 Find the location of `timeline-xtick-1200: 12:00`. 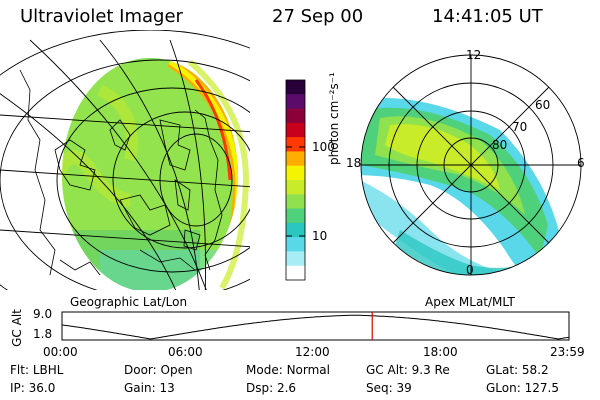

timeline-xtick-1200: 12:00 is located at coordinates (312, 352).